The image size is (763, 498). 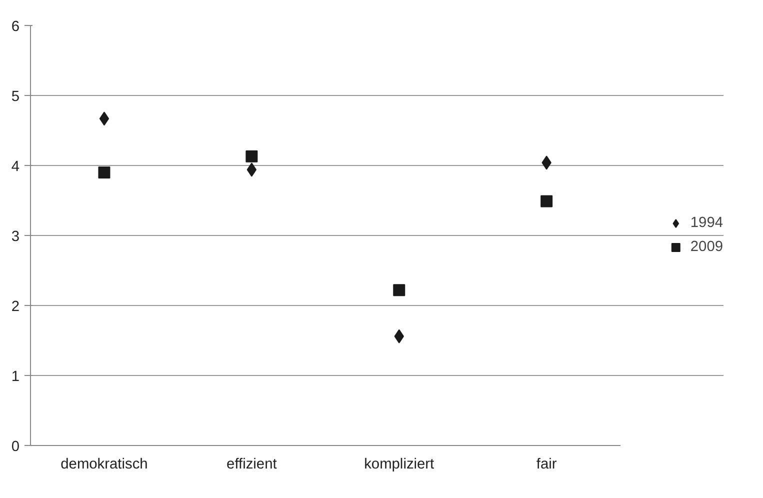 I want to click on y-tick-label: 4, so click(x=15, y=167).